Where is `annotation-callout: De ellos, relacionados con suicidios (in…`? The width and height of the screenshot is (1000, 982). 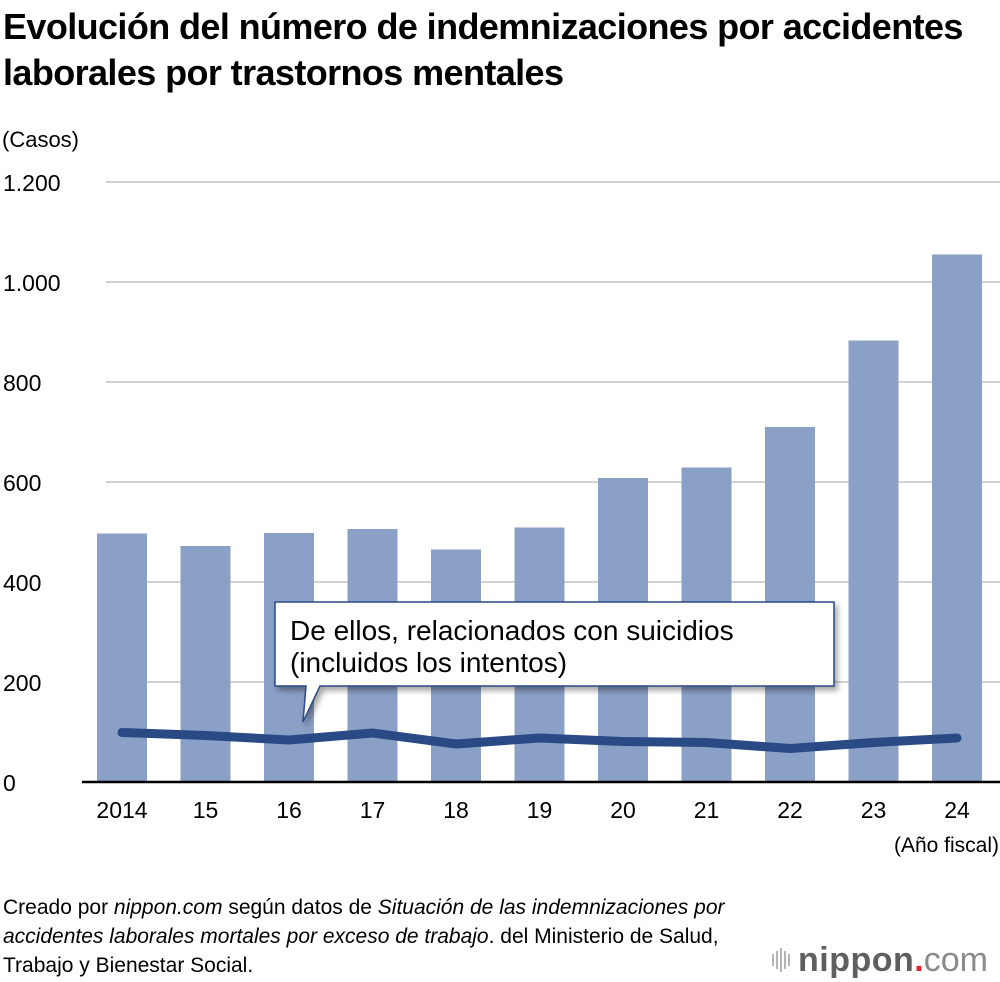
annotation-callout: De ellos, relacionados con suicidios (in… is located at coordinates (554, 662).